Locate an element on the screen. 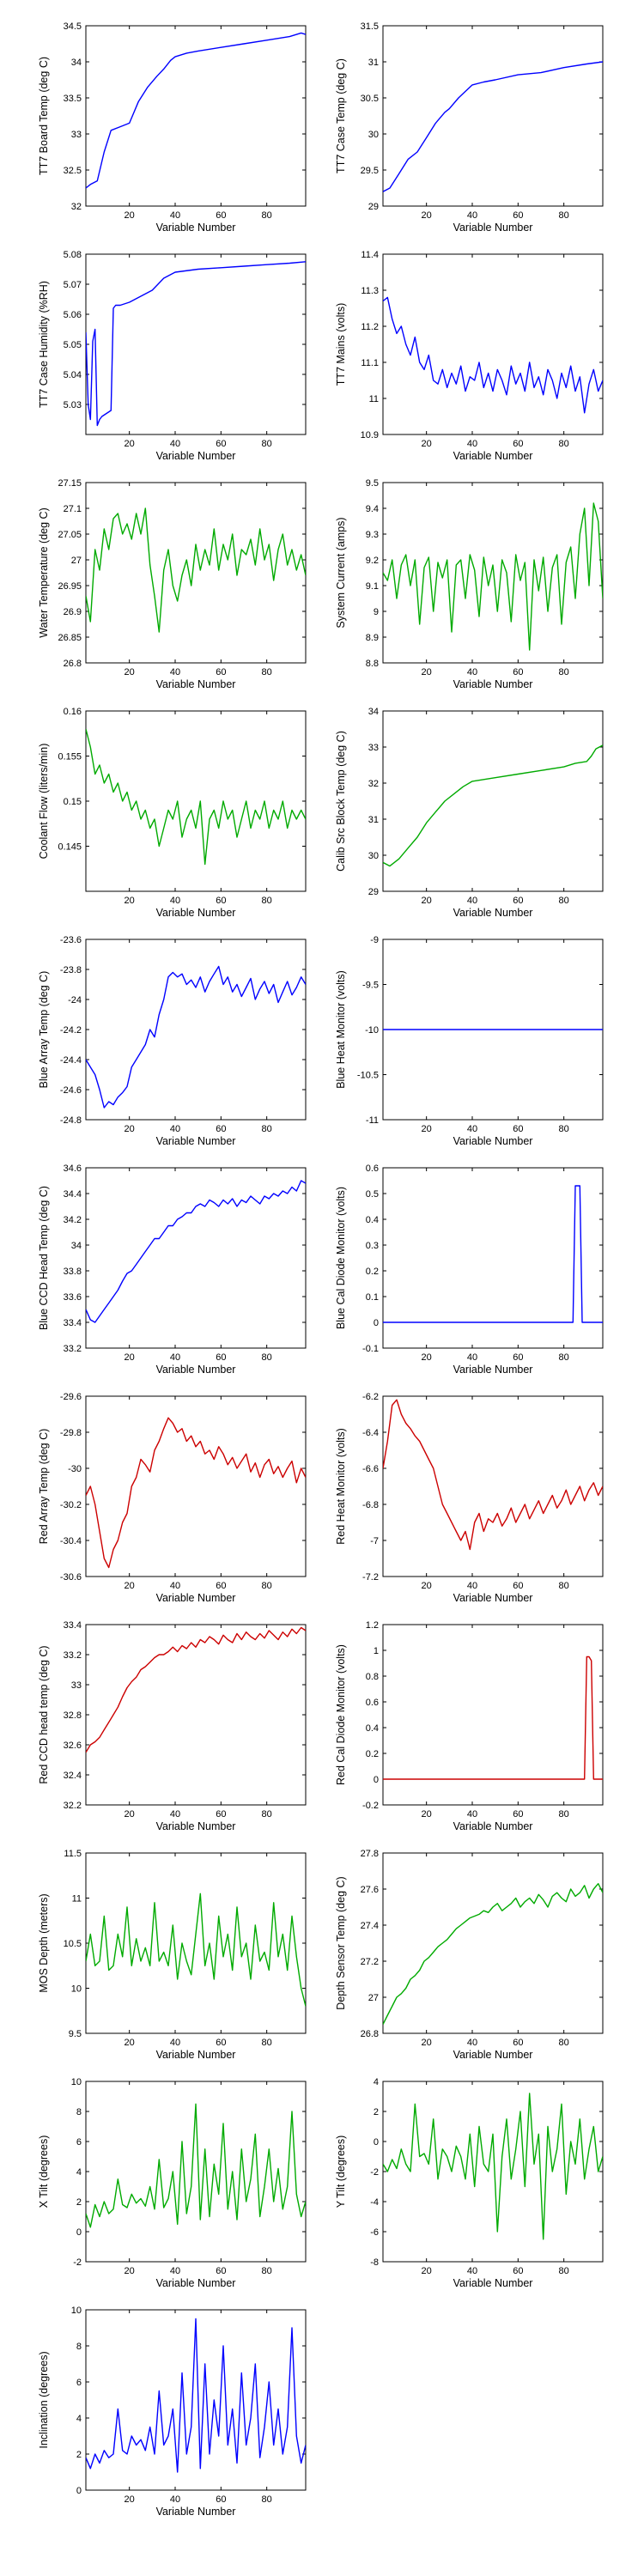 Image resolution: width=644 pixels, height=2576 pixels. y-axis-label: System Current (amps) is located at coordinates (341, 572).